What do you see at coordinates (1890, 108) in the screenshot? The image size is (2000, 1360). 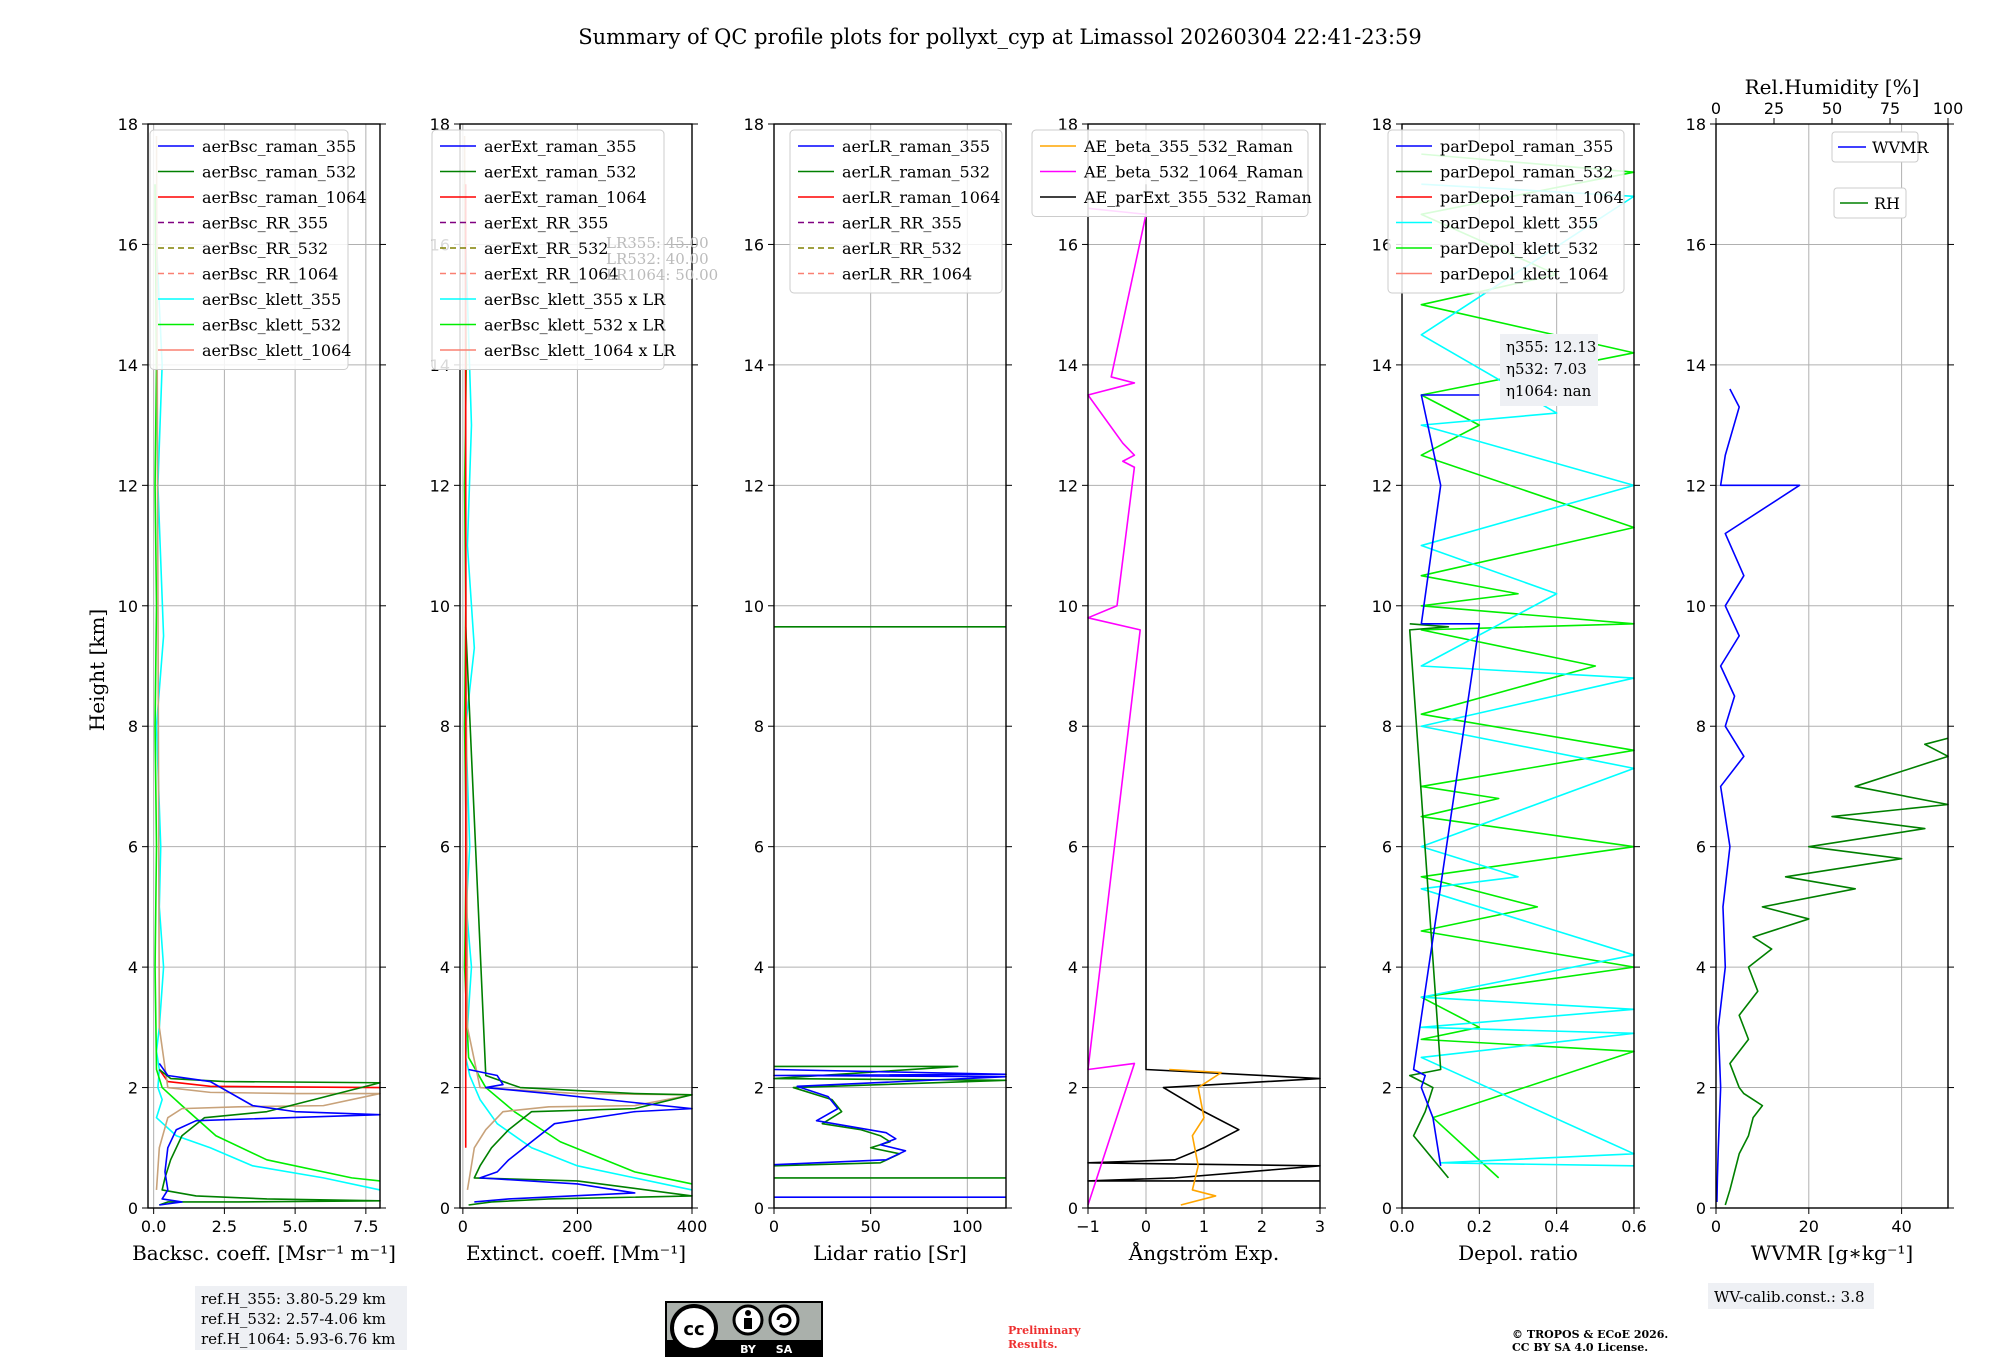 I see `x2-tick-label: 75` at bounding box center [1890, 108].